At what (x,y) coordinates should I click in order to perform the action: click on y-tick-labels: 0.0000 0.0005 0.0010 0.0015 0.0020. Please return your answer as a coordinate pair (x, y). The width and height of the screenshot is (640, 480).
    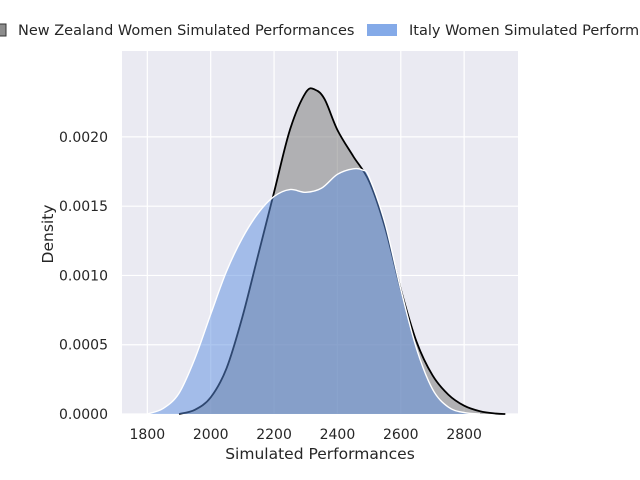
    Looking at the image, I should click on (83, 276).